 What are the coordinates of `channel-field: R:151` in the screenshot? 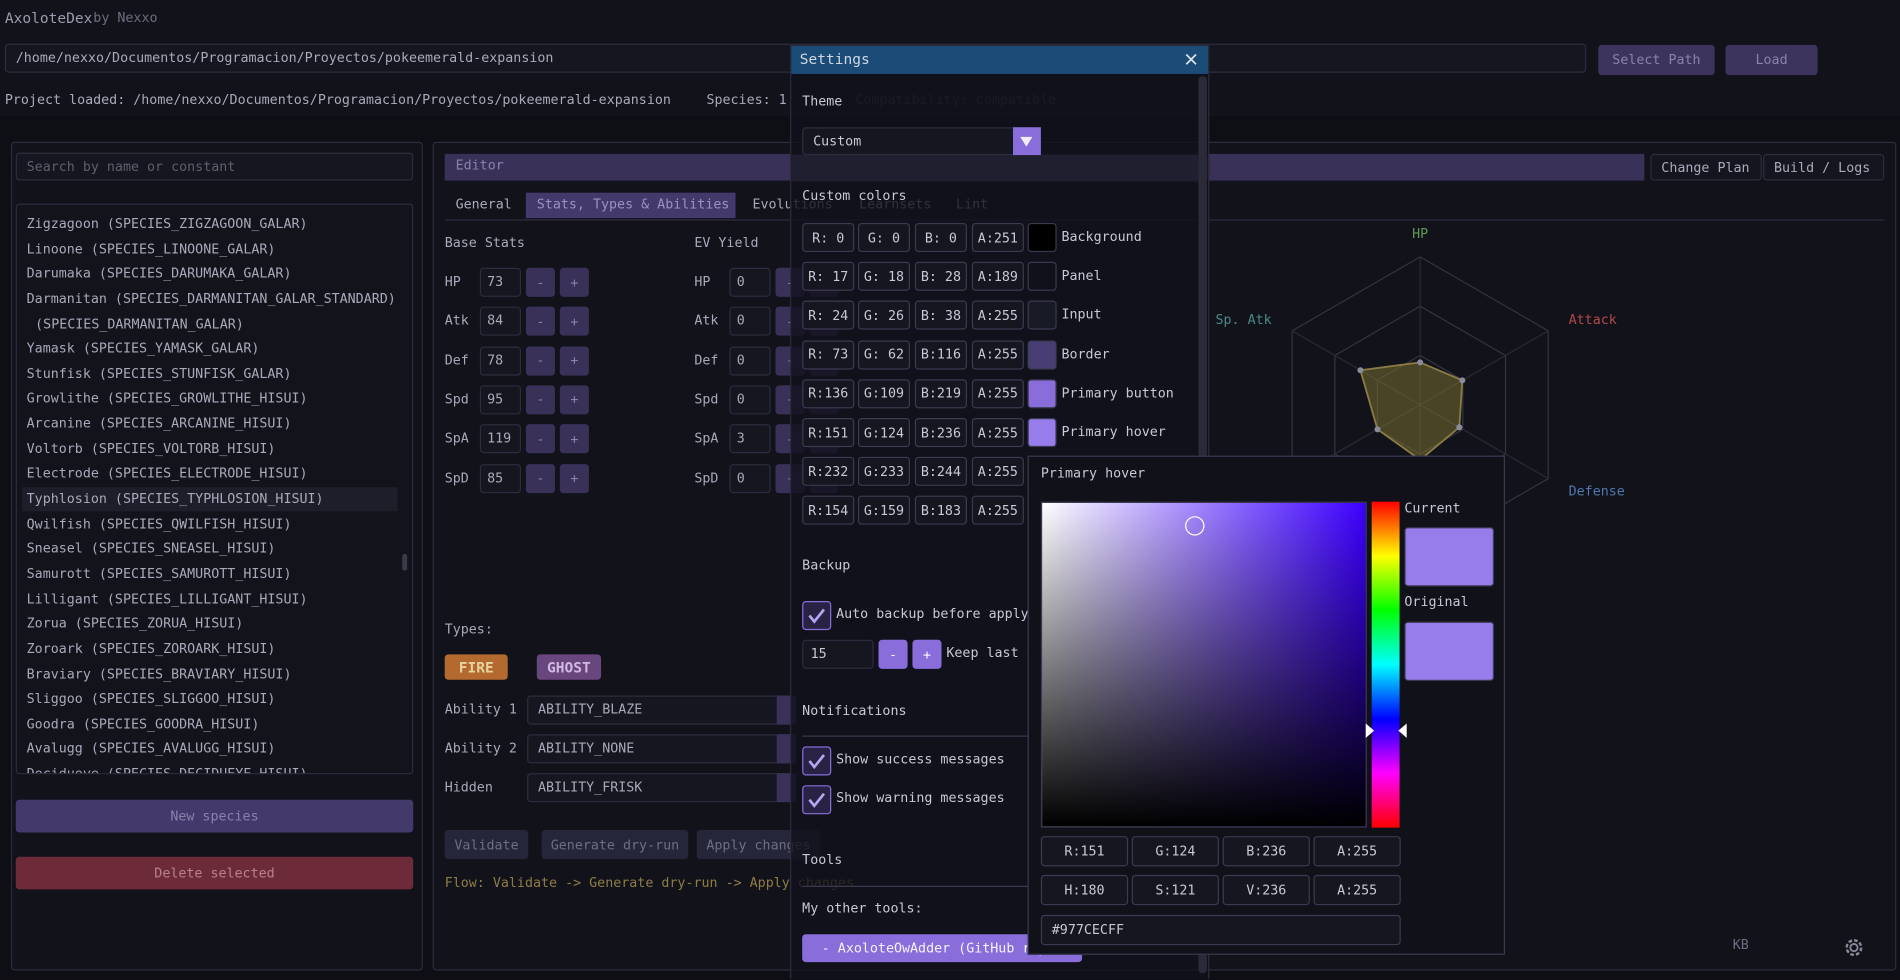 It's located at (828, 433).